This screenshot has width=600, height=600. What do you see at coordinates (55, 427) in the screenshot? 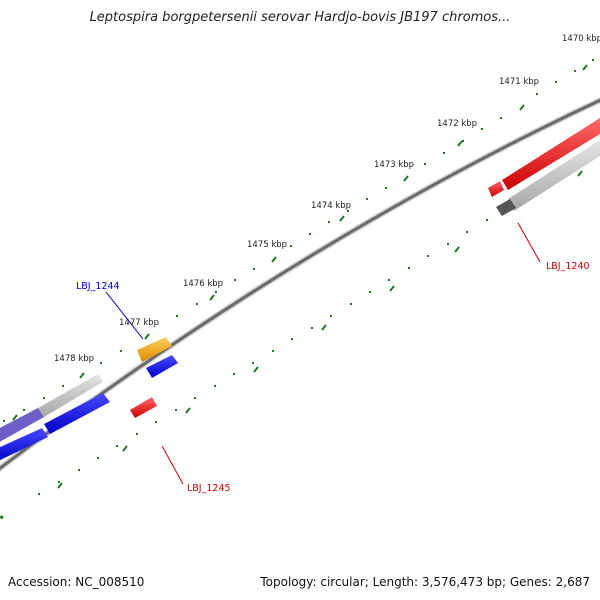
I see `gene-cluster-left` at bounding box center [55, 427].